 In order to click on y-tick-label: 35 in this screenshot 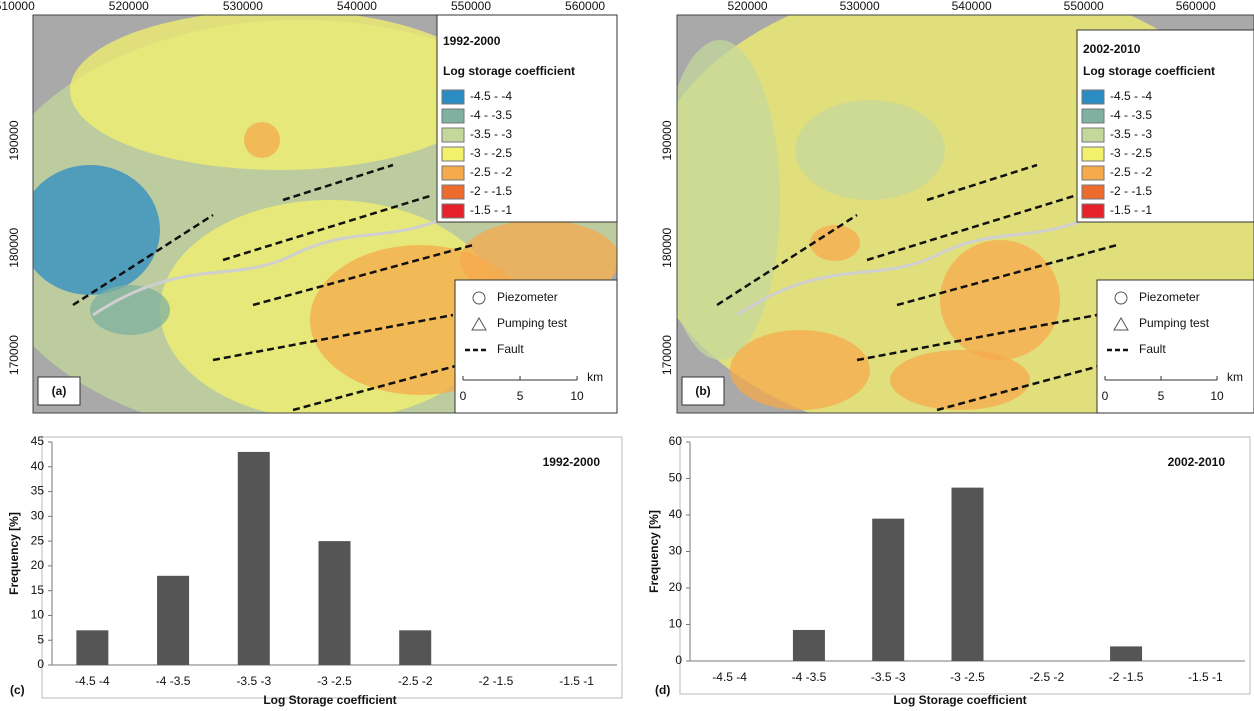, I will do `click(38, 491)`.